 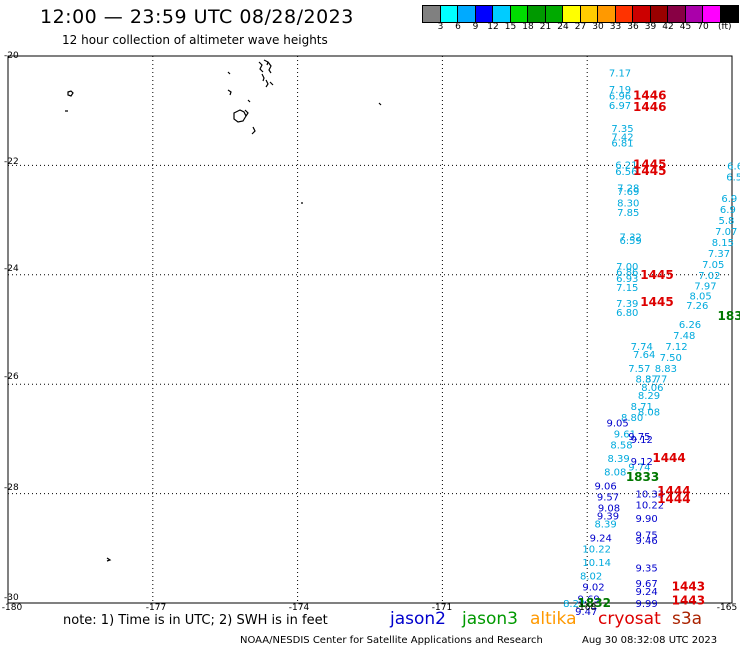 I want to click on wave-height-label: 9.06, so click(x=605, y=486).